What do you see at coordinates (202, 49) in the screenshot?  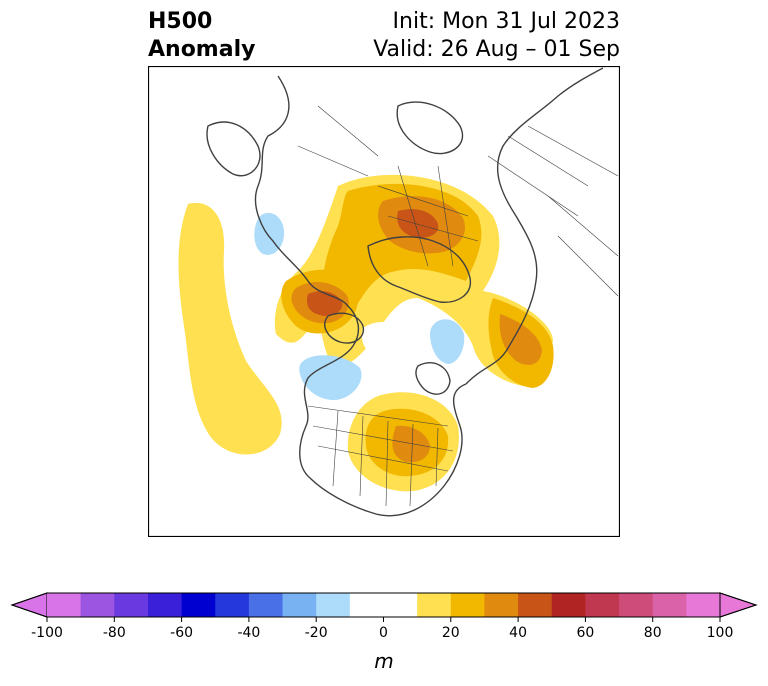 I see `title-type: Anomaly` at bounding box center [202, 49].